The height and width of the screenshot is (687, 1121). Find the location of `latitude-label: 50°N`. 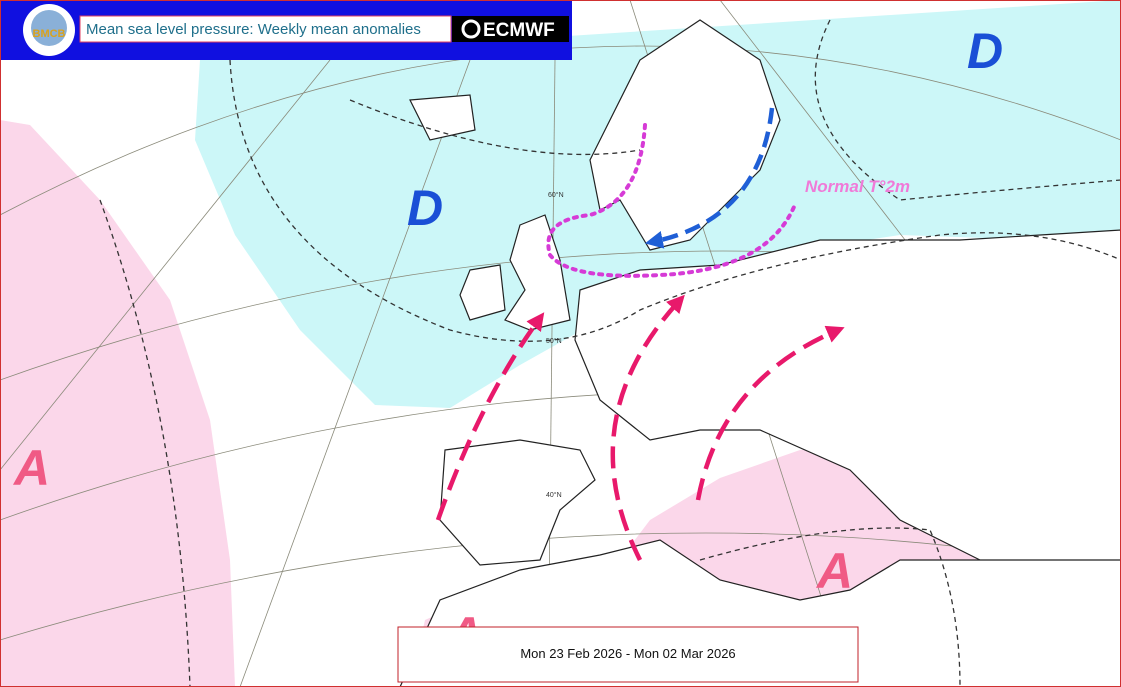

latitude-label: 50°N is located at coordinates (554, 341).